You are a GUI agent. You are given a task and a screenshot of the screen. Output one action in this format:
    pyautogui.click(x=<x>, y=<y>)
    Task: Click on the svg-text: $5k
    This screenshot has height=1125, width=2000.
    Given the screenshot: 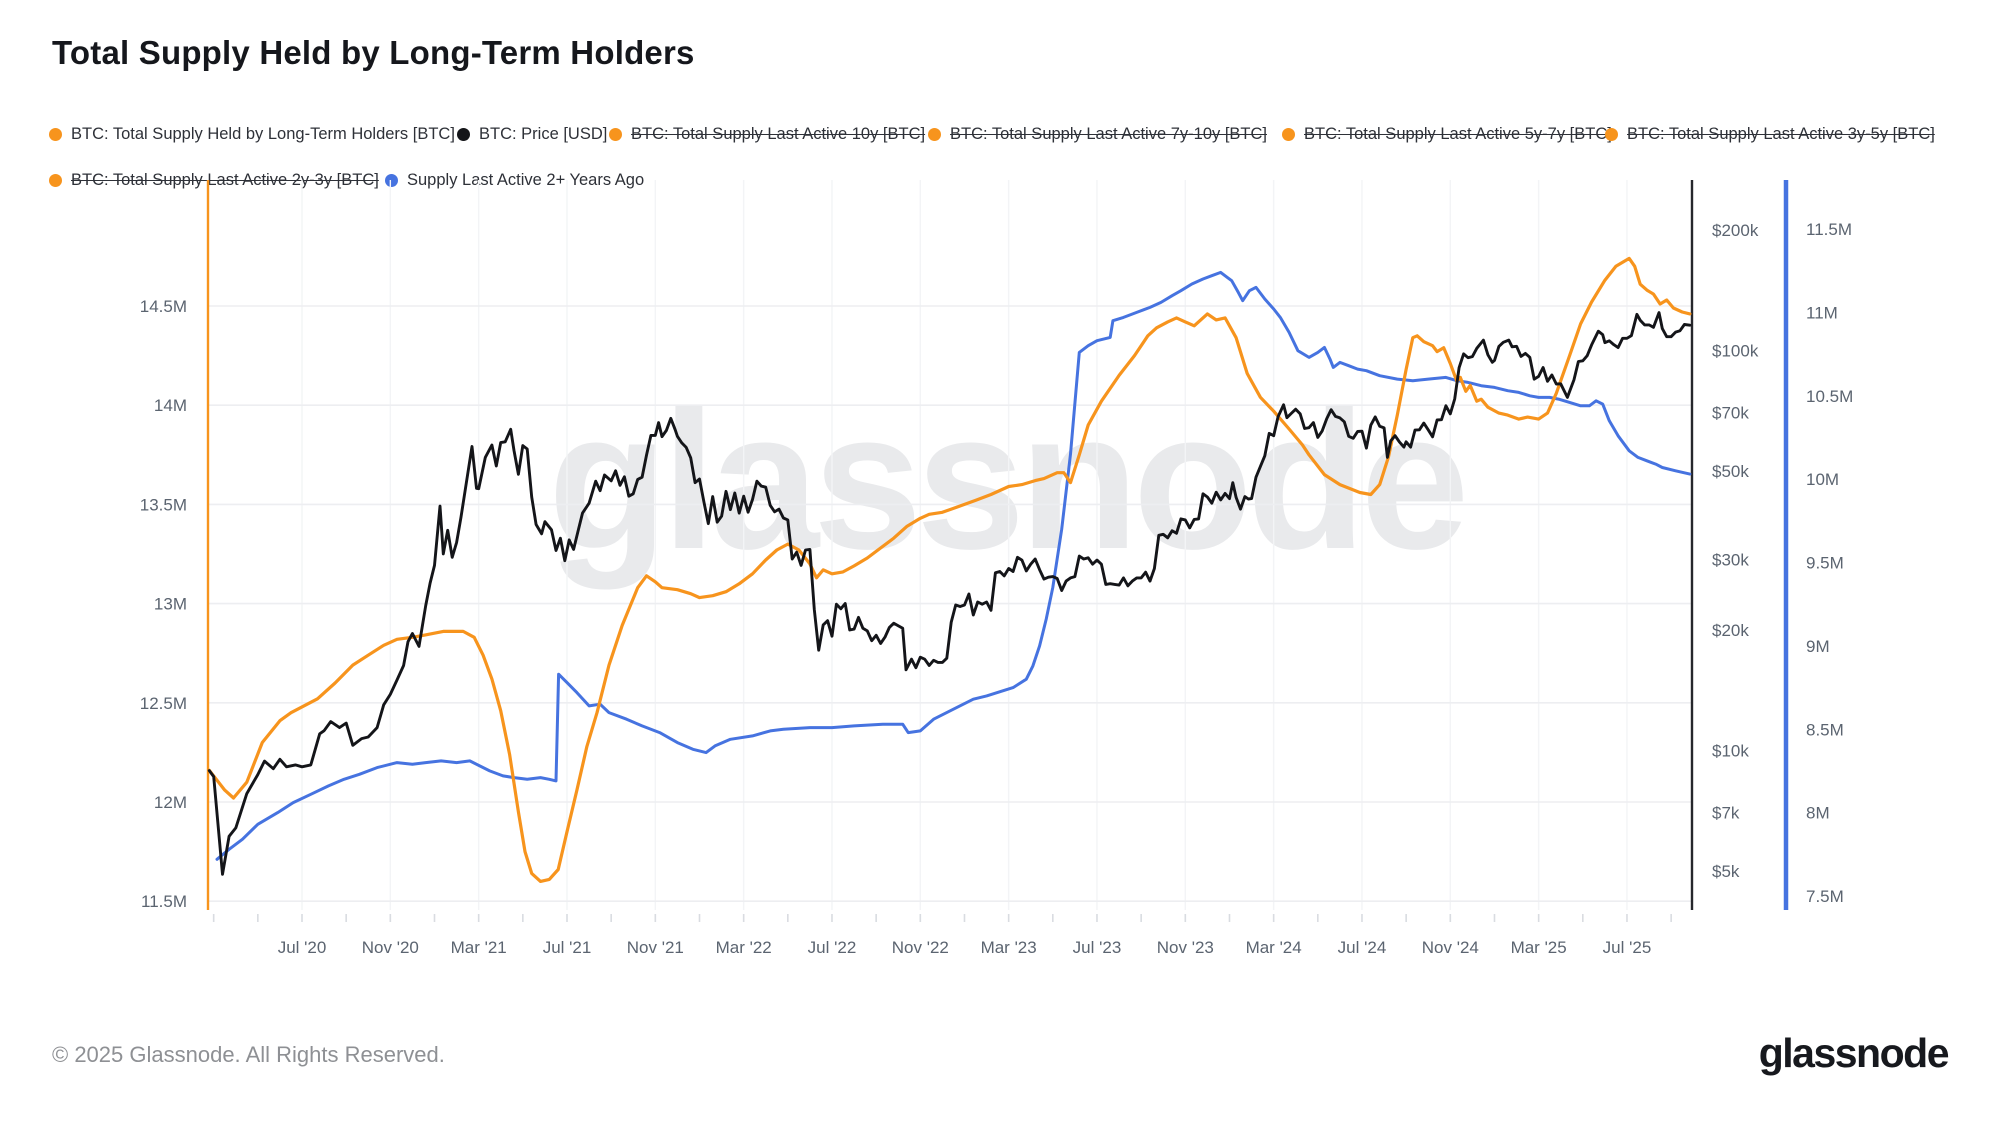 What is the action you would take?
    pyautogui.click(x=1726, y=871)
    